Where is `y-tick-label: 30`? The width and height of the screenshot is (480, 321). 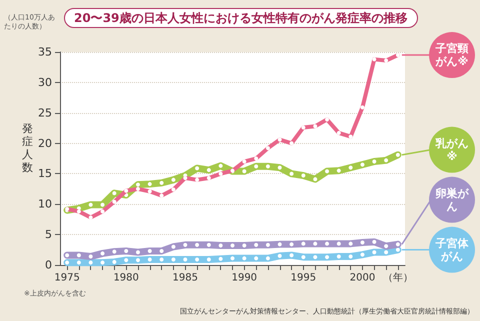 y-tick-label: 30 is located at coordinates (45, 82).